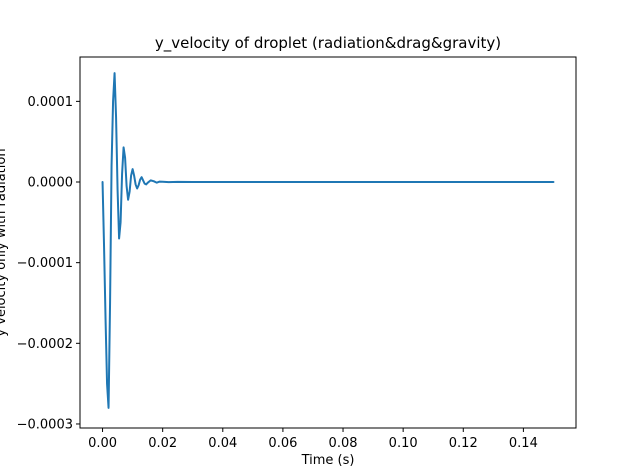  Describe the element at coordinates (463, 443) in the screenshot. I see `x-tick-label: 0.12` at that location.